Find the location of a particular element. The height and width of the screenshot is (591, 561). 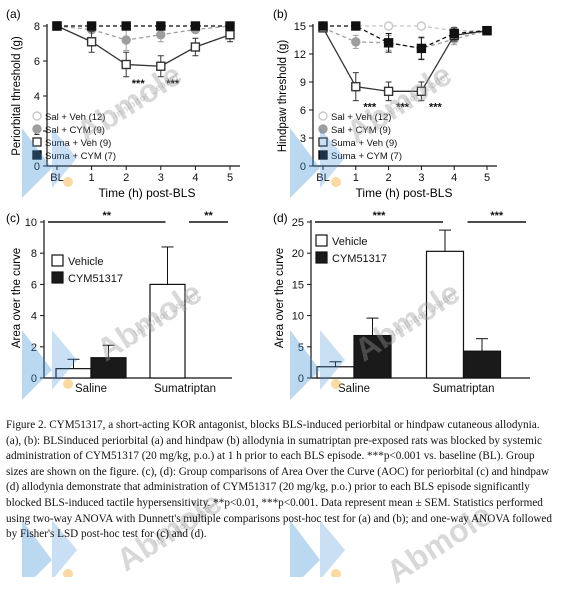

p3-y-tick-label-15: 15 is located at coordinates (298, 285).